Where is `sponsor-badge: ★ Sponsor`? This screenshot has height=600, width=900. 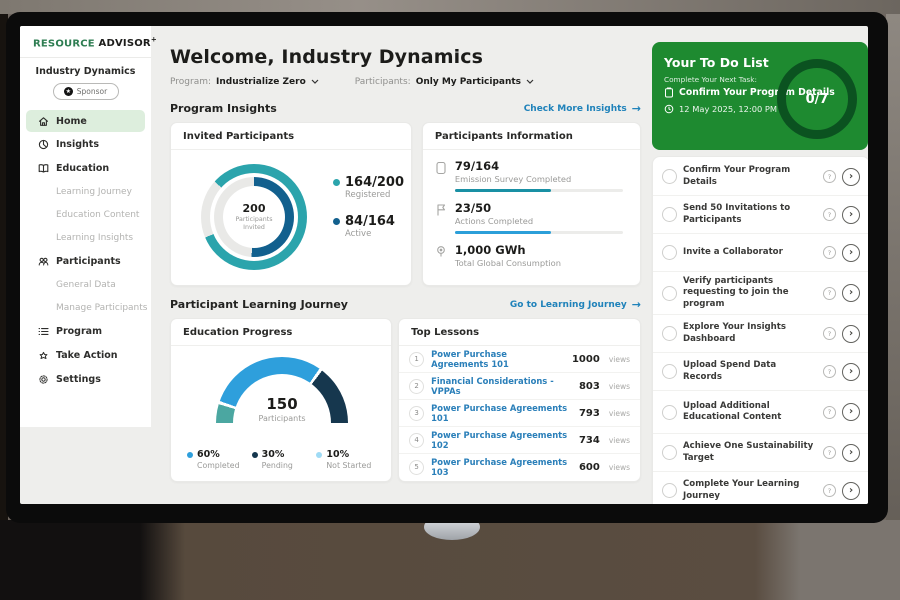 sponsor-badge: ★ Sponsor is located at coordinates (85, 92).